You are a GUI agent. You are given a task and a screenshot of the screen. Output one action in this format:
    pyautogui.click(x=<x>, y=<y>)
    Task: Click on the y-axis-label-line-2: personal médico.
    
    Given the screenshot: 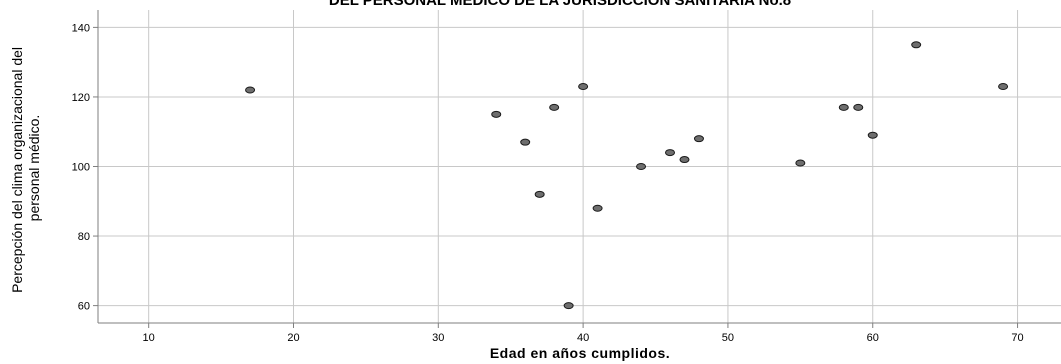 What is the action you would take?
    pyautogui.click(x=34, y=168)
    